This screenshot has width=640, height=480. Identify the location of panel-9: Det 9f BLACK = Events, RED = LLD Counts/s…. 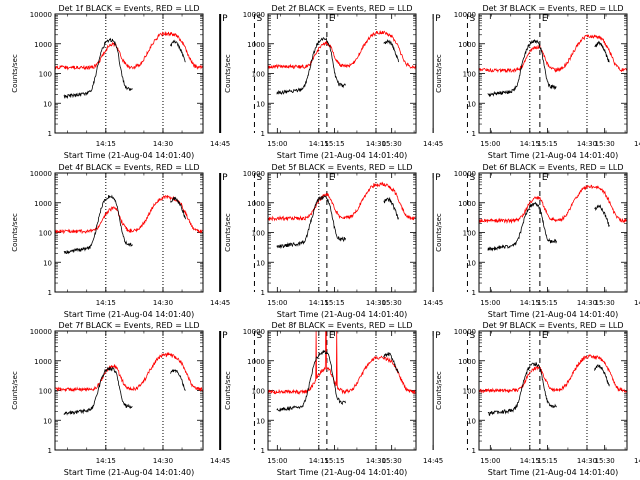
(537, 399).